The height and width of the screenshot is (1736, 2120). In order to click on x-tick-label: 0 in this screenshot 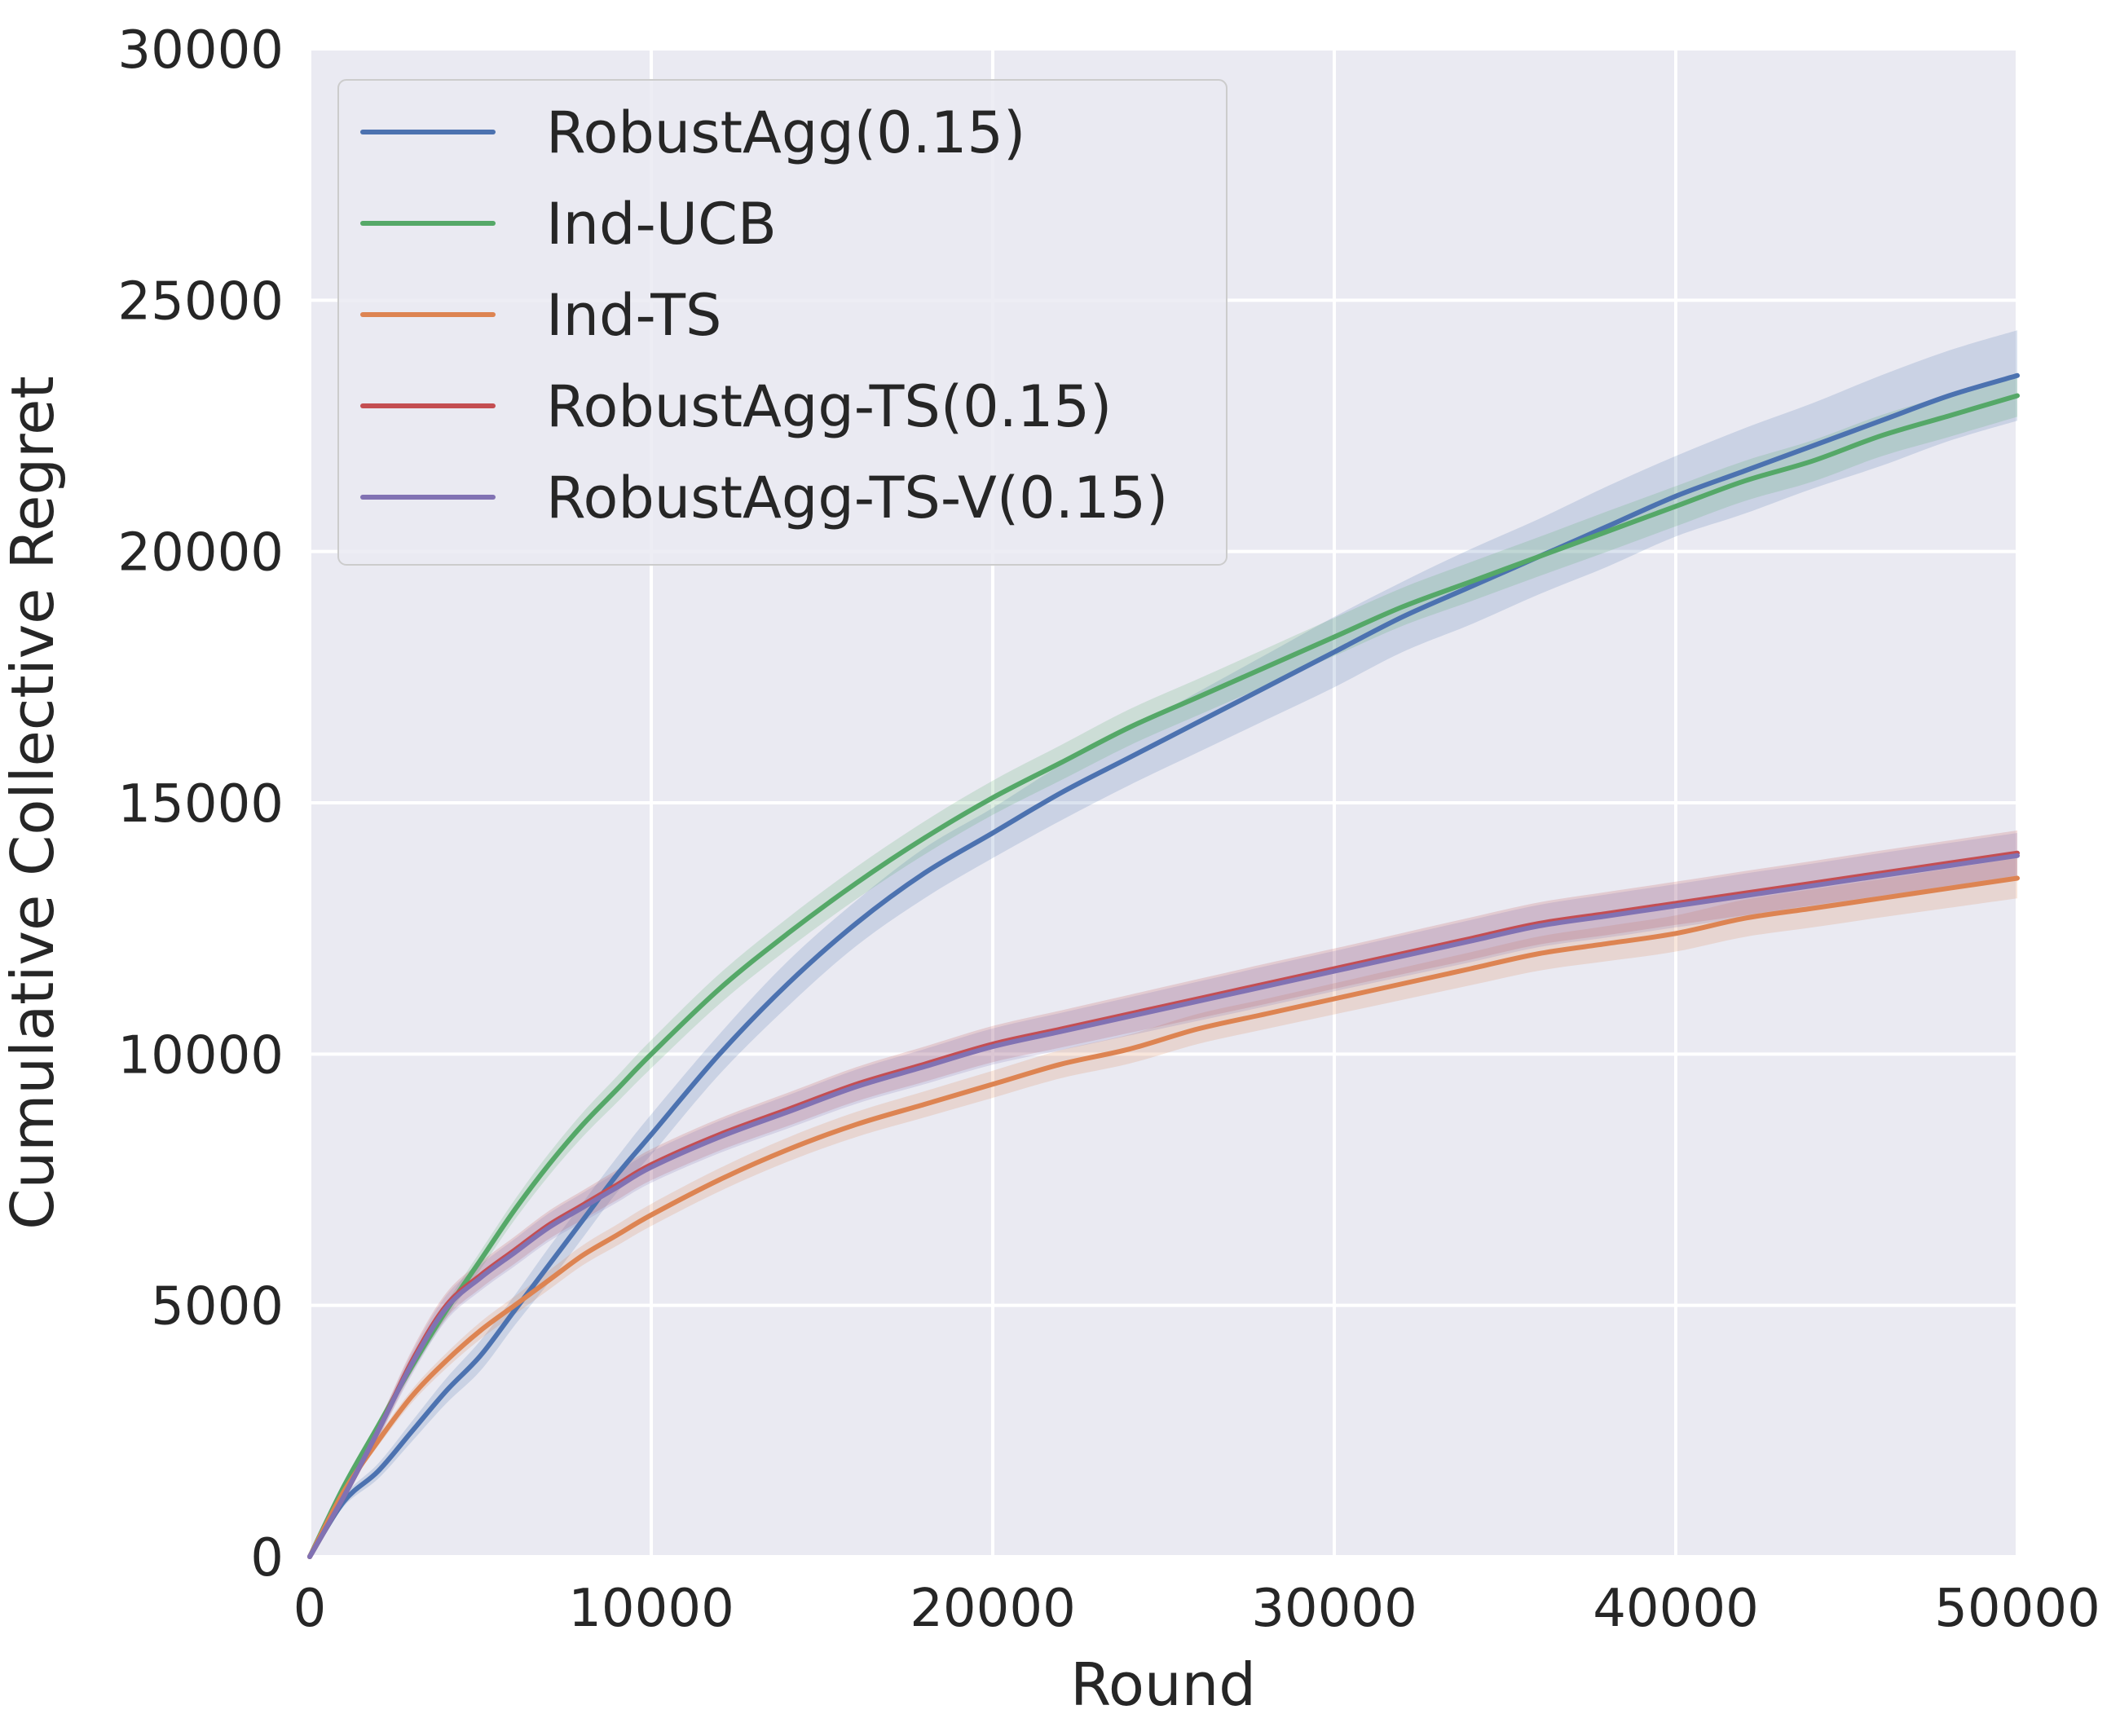, I will do `click(310, 1609)`.